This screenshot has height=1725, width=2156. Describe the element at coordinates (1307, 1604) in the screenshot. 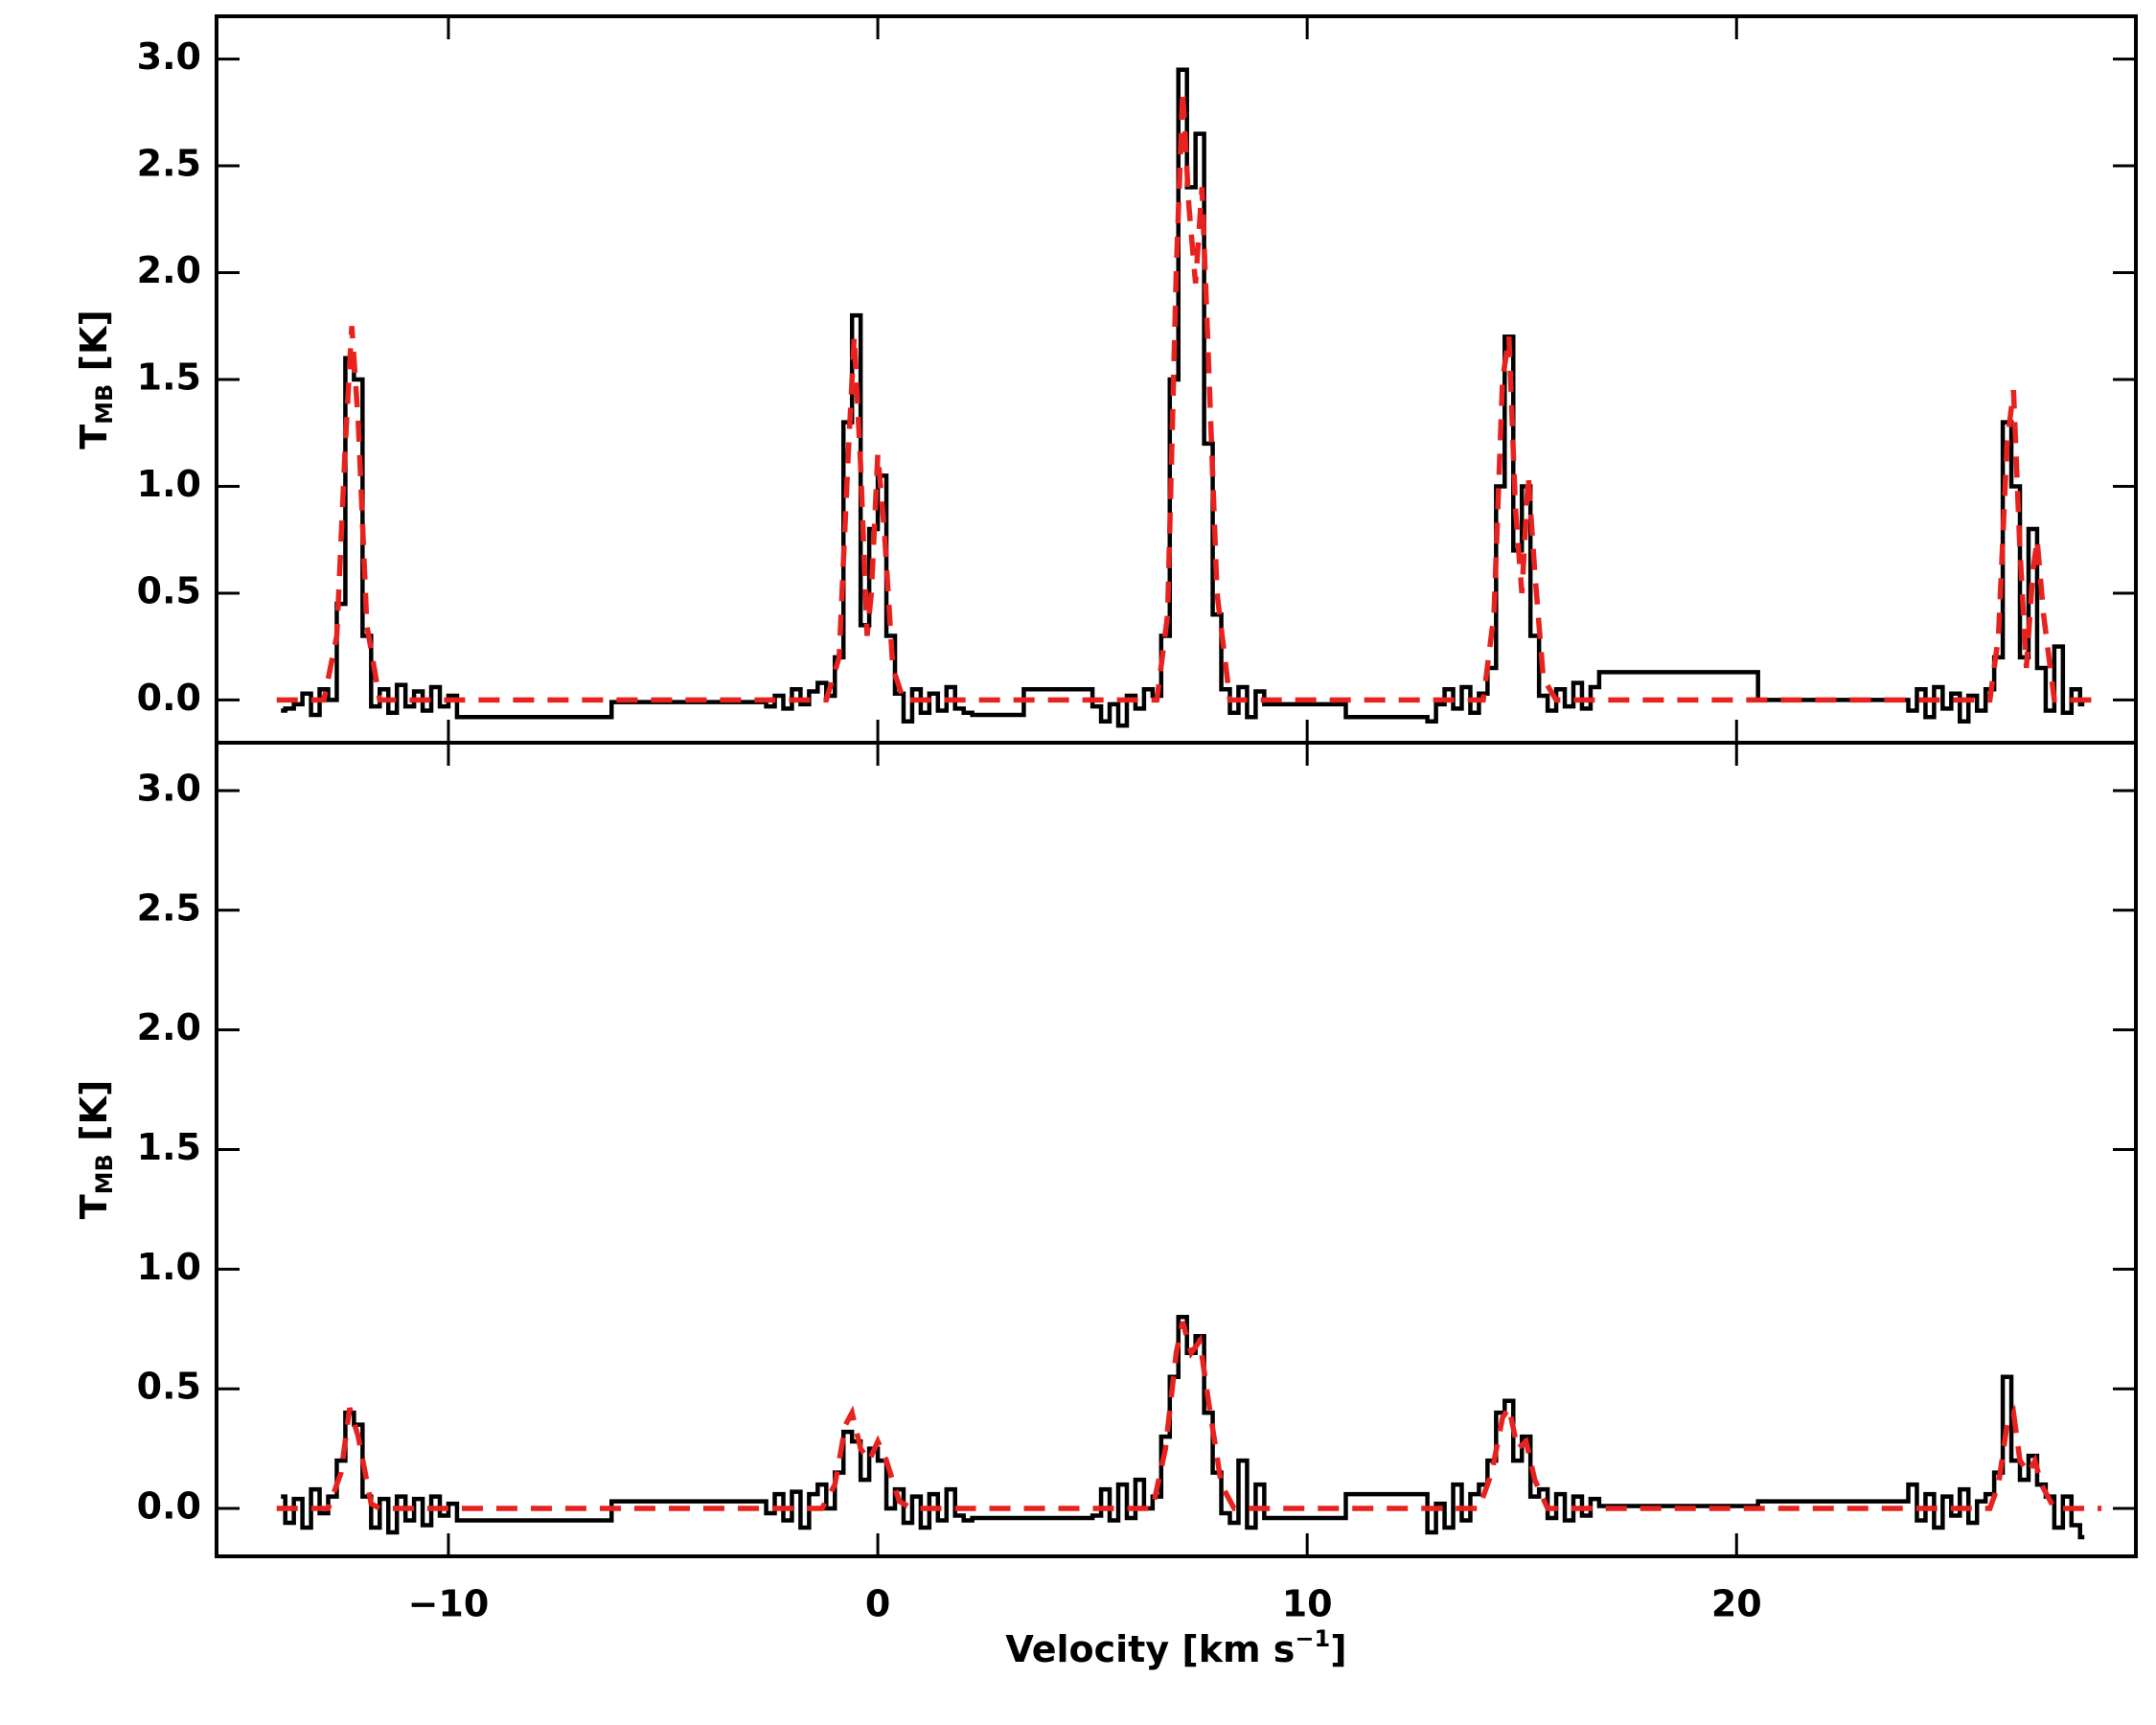

I see `x-tick-label: 10` at that location.